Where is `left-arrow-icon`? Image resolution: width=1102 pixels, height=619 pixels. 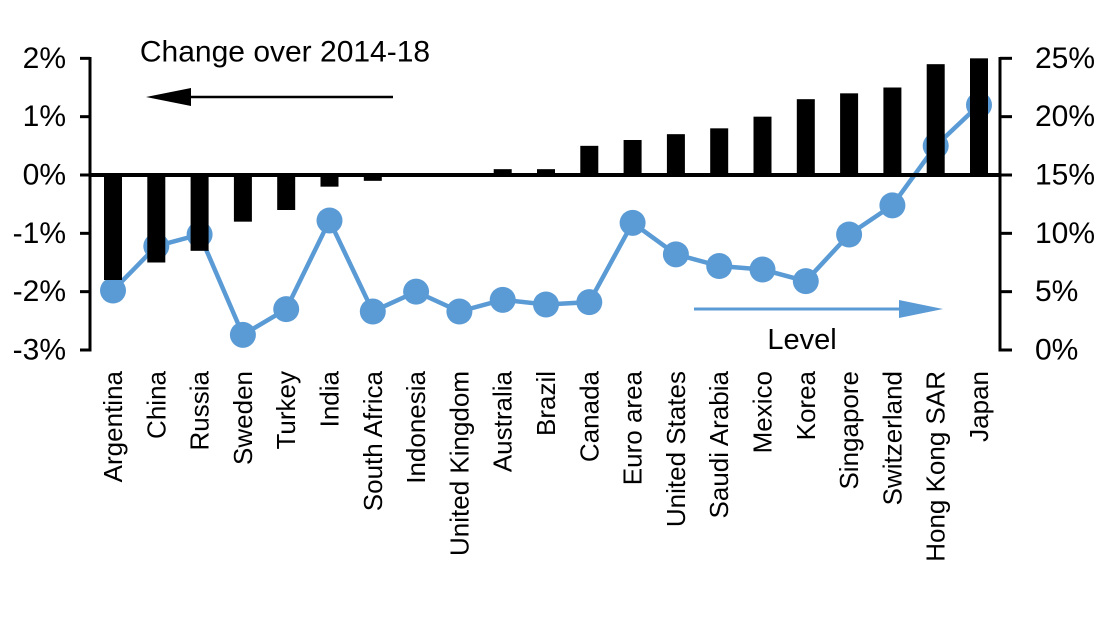 left-arrow-icon is located at coordinates (269, 97).